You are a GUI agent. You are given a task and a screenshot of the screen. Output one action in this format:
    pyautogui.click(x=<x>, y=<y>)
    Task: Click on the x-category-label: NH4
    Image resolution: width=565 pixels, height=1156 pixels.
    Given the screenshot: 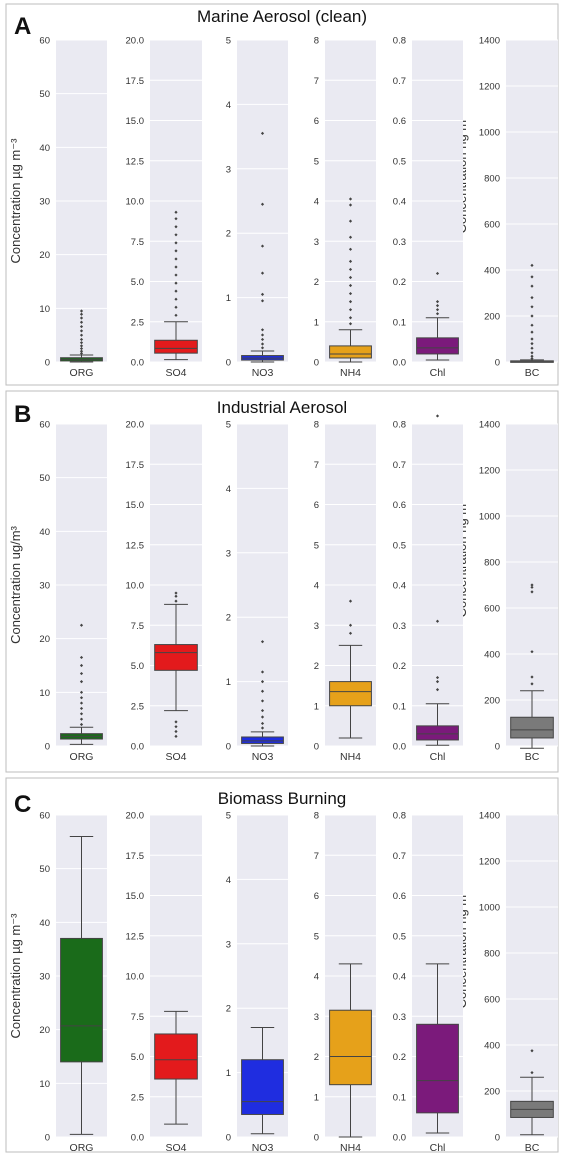 What is the action you would take?
    pyautogui.click(x=350, y=757)
    